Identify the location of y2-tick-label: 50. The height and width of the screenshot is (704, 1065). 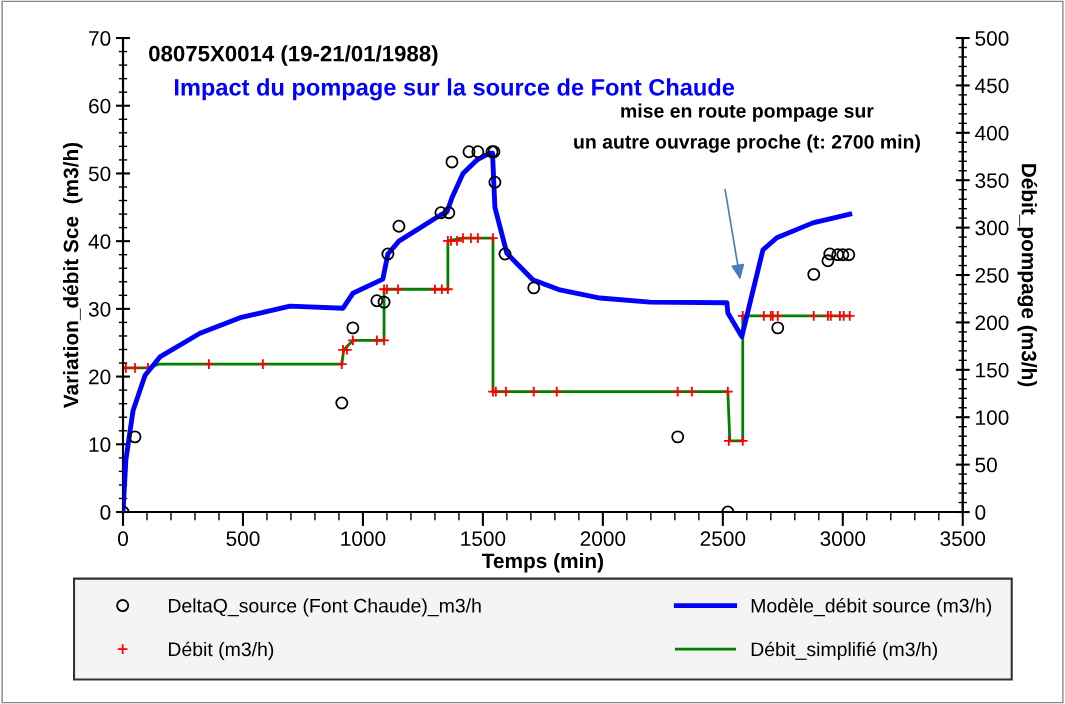
(986, 465).